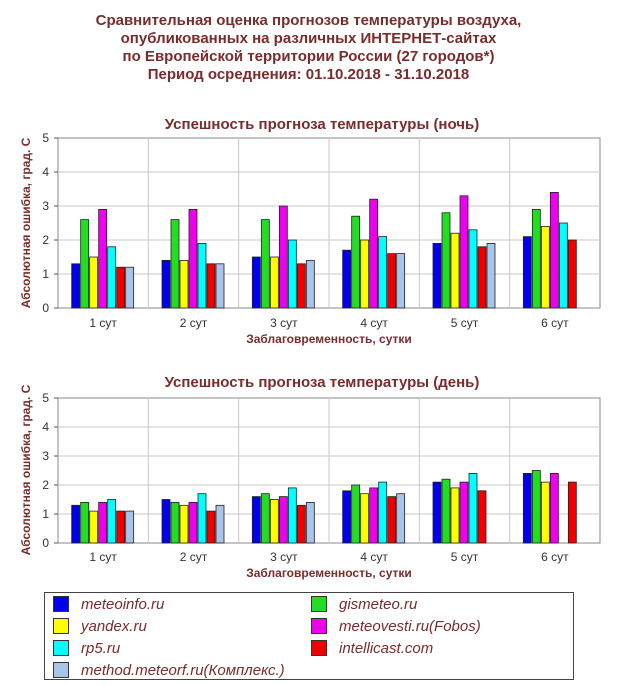 The image size is (617, 685). I want to click on chart-title: Успешность прогноза температуры (день), so click(322, 382).